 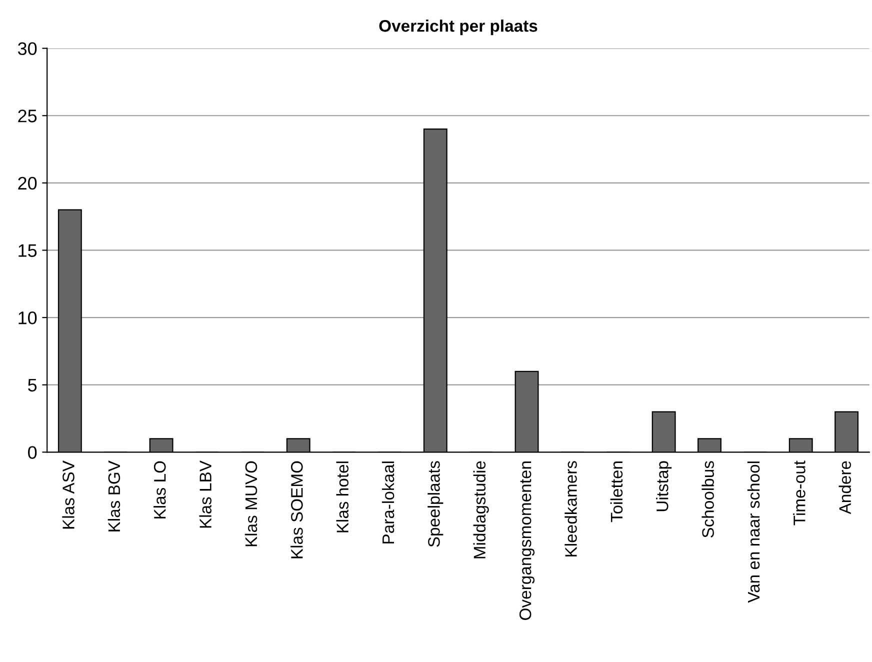 I want to click on y-tick-label: 30, so click(x=27, y=49).